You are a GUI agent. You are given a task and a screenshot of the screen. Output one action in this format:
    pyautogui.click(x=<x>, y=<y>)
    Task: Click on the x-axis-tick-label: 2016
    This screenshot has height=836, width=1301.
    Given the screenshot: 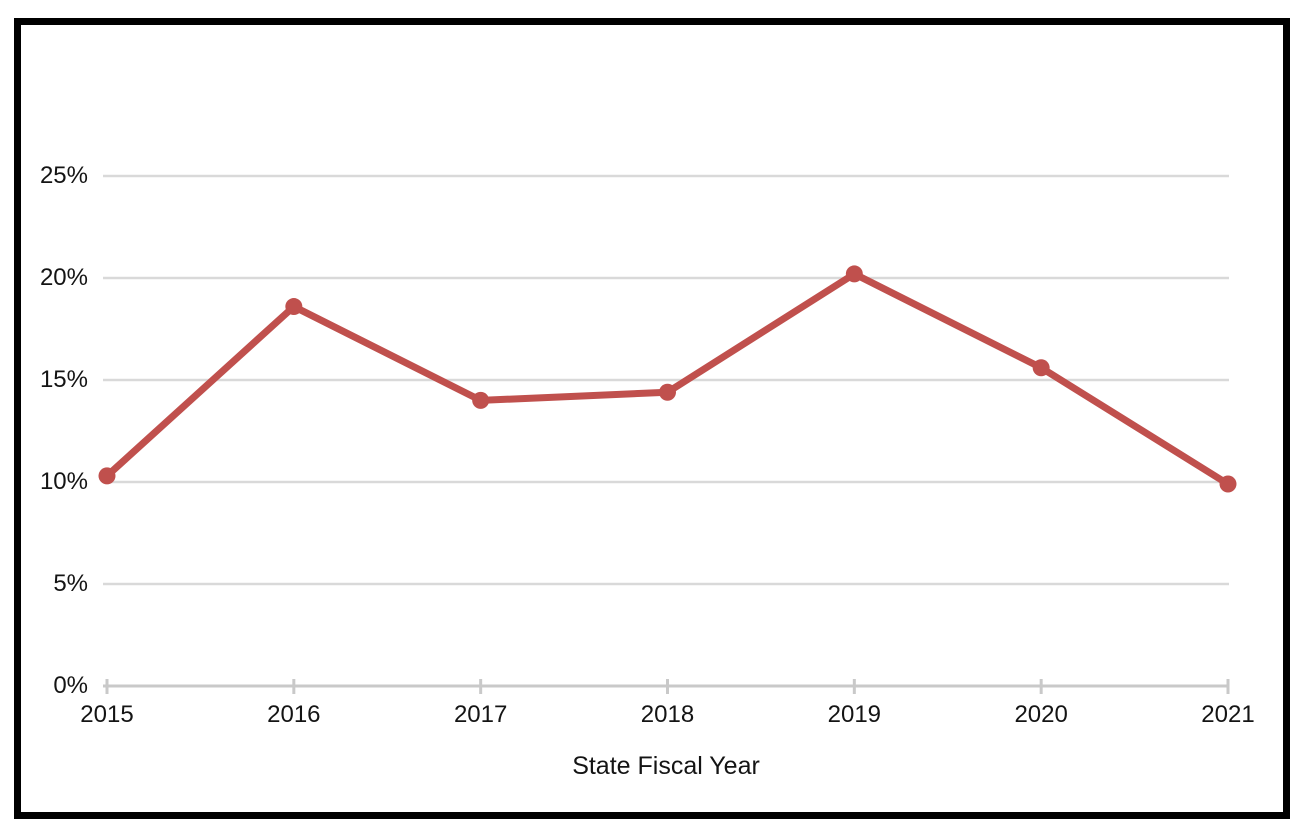 What is the action you would take?
    pyautogui.click(x=294, y=714)
    